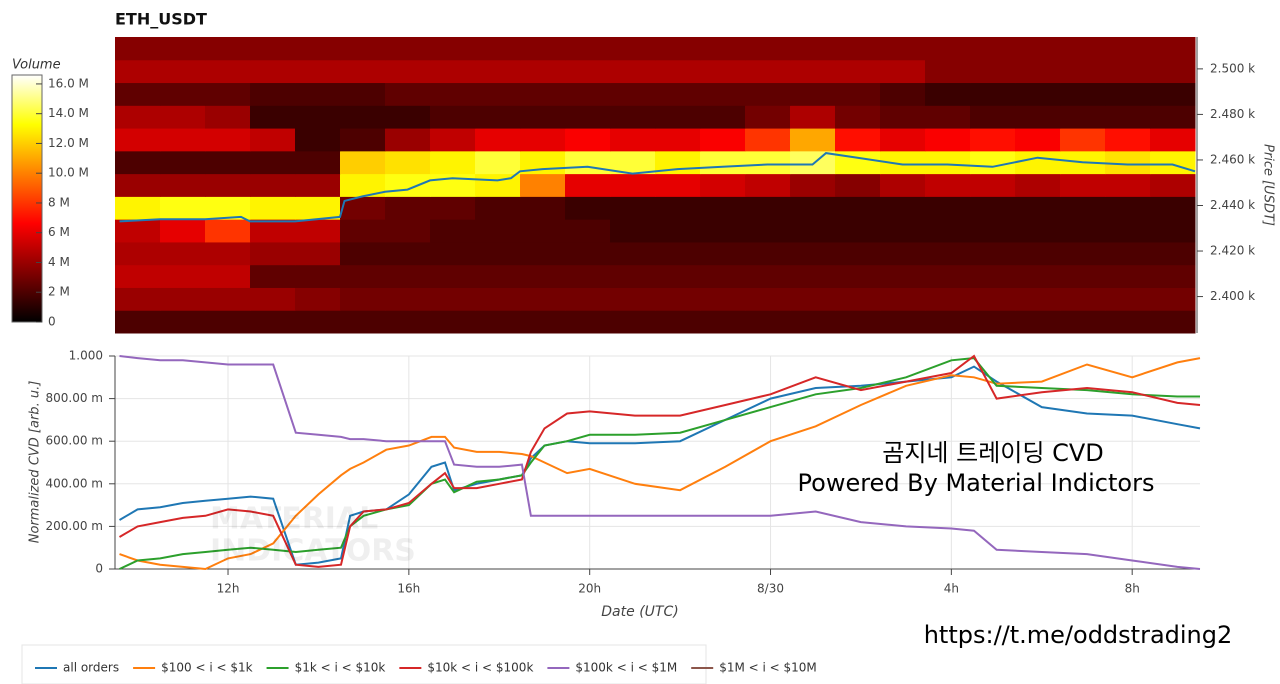 This screenshot has width=1280, height=684. I want to click on legend-label: $1k < i < $10k, so click(340, 668).